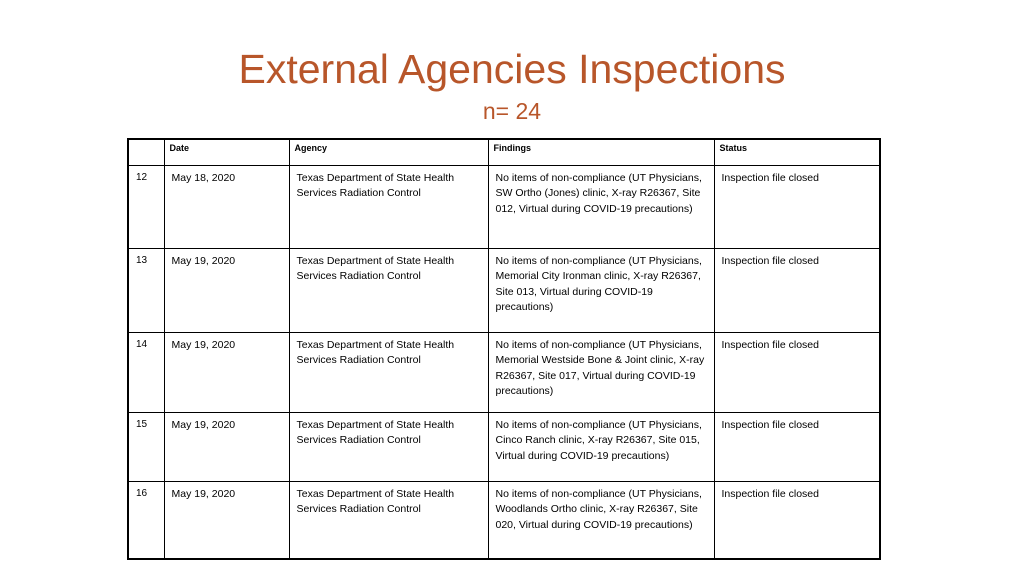 Image resolution: width=1024 pixels, height=575 pixels. What do you see at coordinates (226, 152) in the screenshot?
I see `column-header-date: Date` at bounding box center [226, 152].